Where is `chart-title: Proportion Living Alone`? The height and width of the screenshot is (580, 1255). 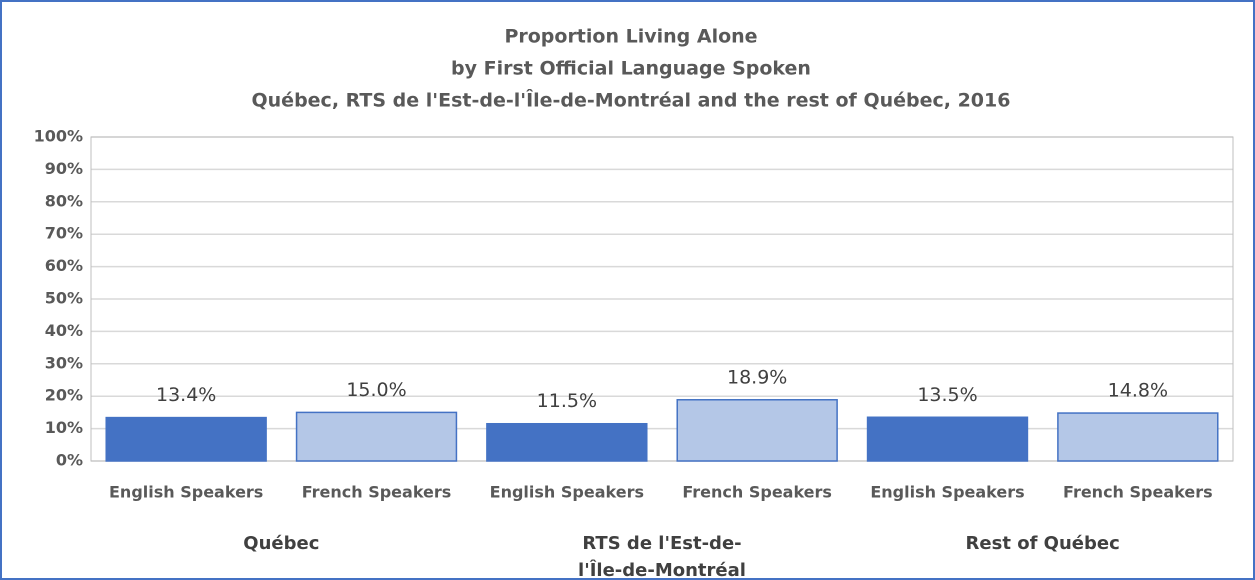 chart-title: Proportion Living Alone is located at coordinates (630, 37).